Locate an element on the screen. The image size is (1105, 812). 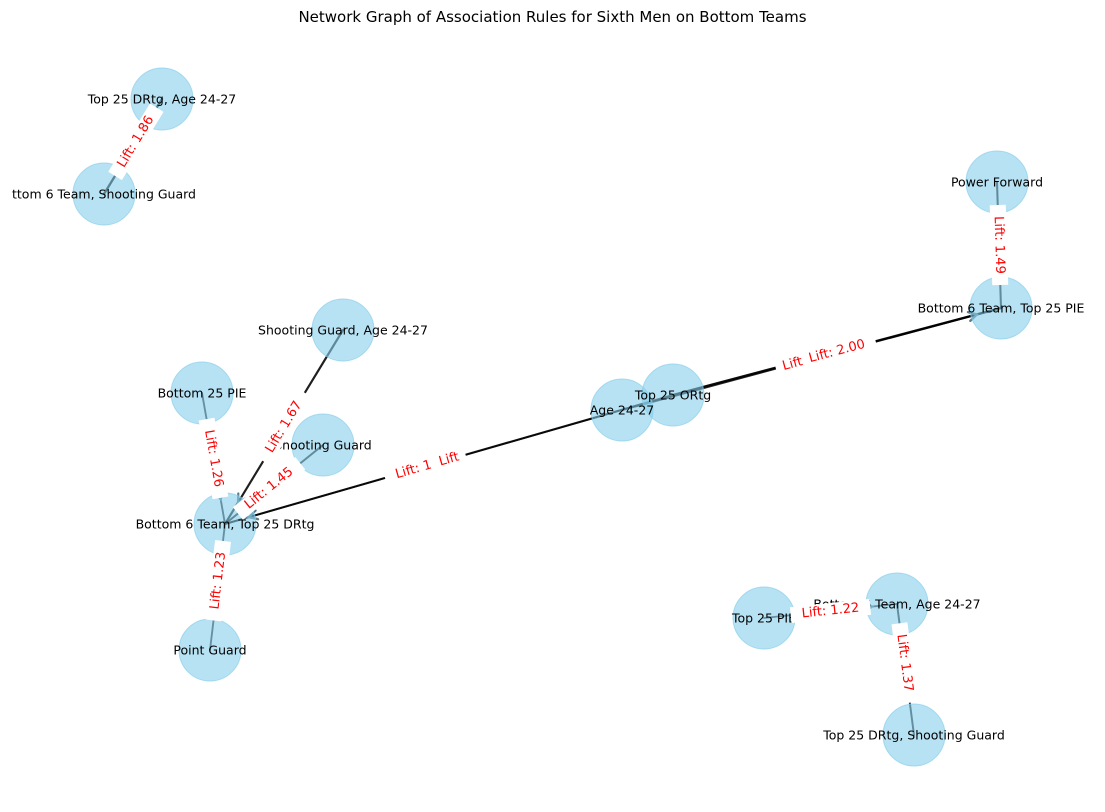
edge-label-bottom25pie-to-b6-top25drtg: Lift: 1.26 is located at coordinates (213, 458).